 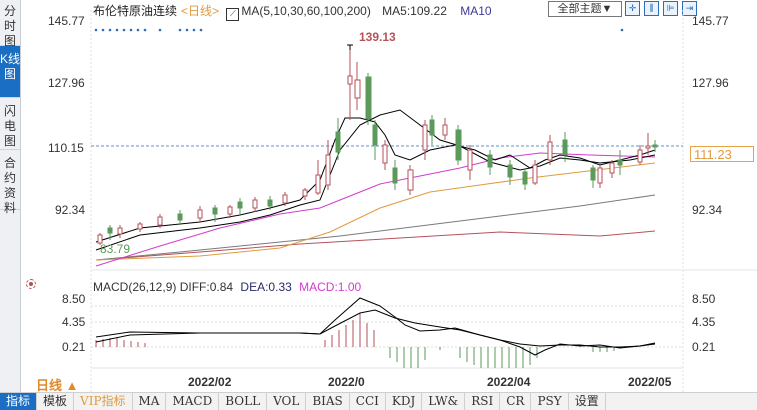 I want to click on ma-settings-icon: ⟋, so click(x=233, y=14).